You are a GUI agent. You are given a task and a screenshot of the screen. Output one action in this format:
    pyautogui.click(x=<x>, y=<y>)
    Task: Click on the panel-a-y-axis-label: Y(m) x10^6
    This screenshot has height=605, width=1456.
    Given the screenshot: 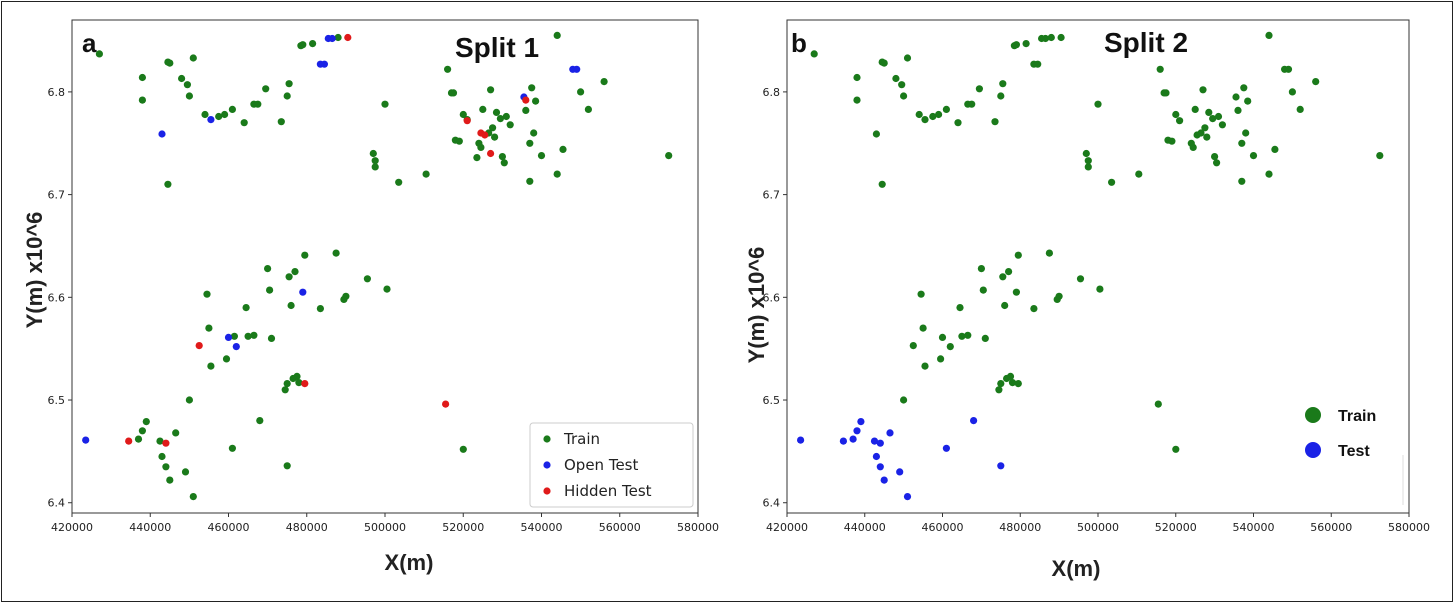 What is the action you would take?
    pyautogui.click(x=34, y=270)
    